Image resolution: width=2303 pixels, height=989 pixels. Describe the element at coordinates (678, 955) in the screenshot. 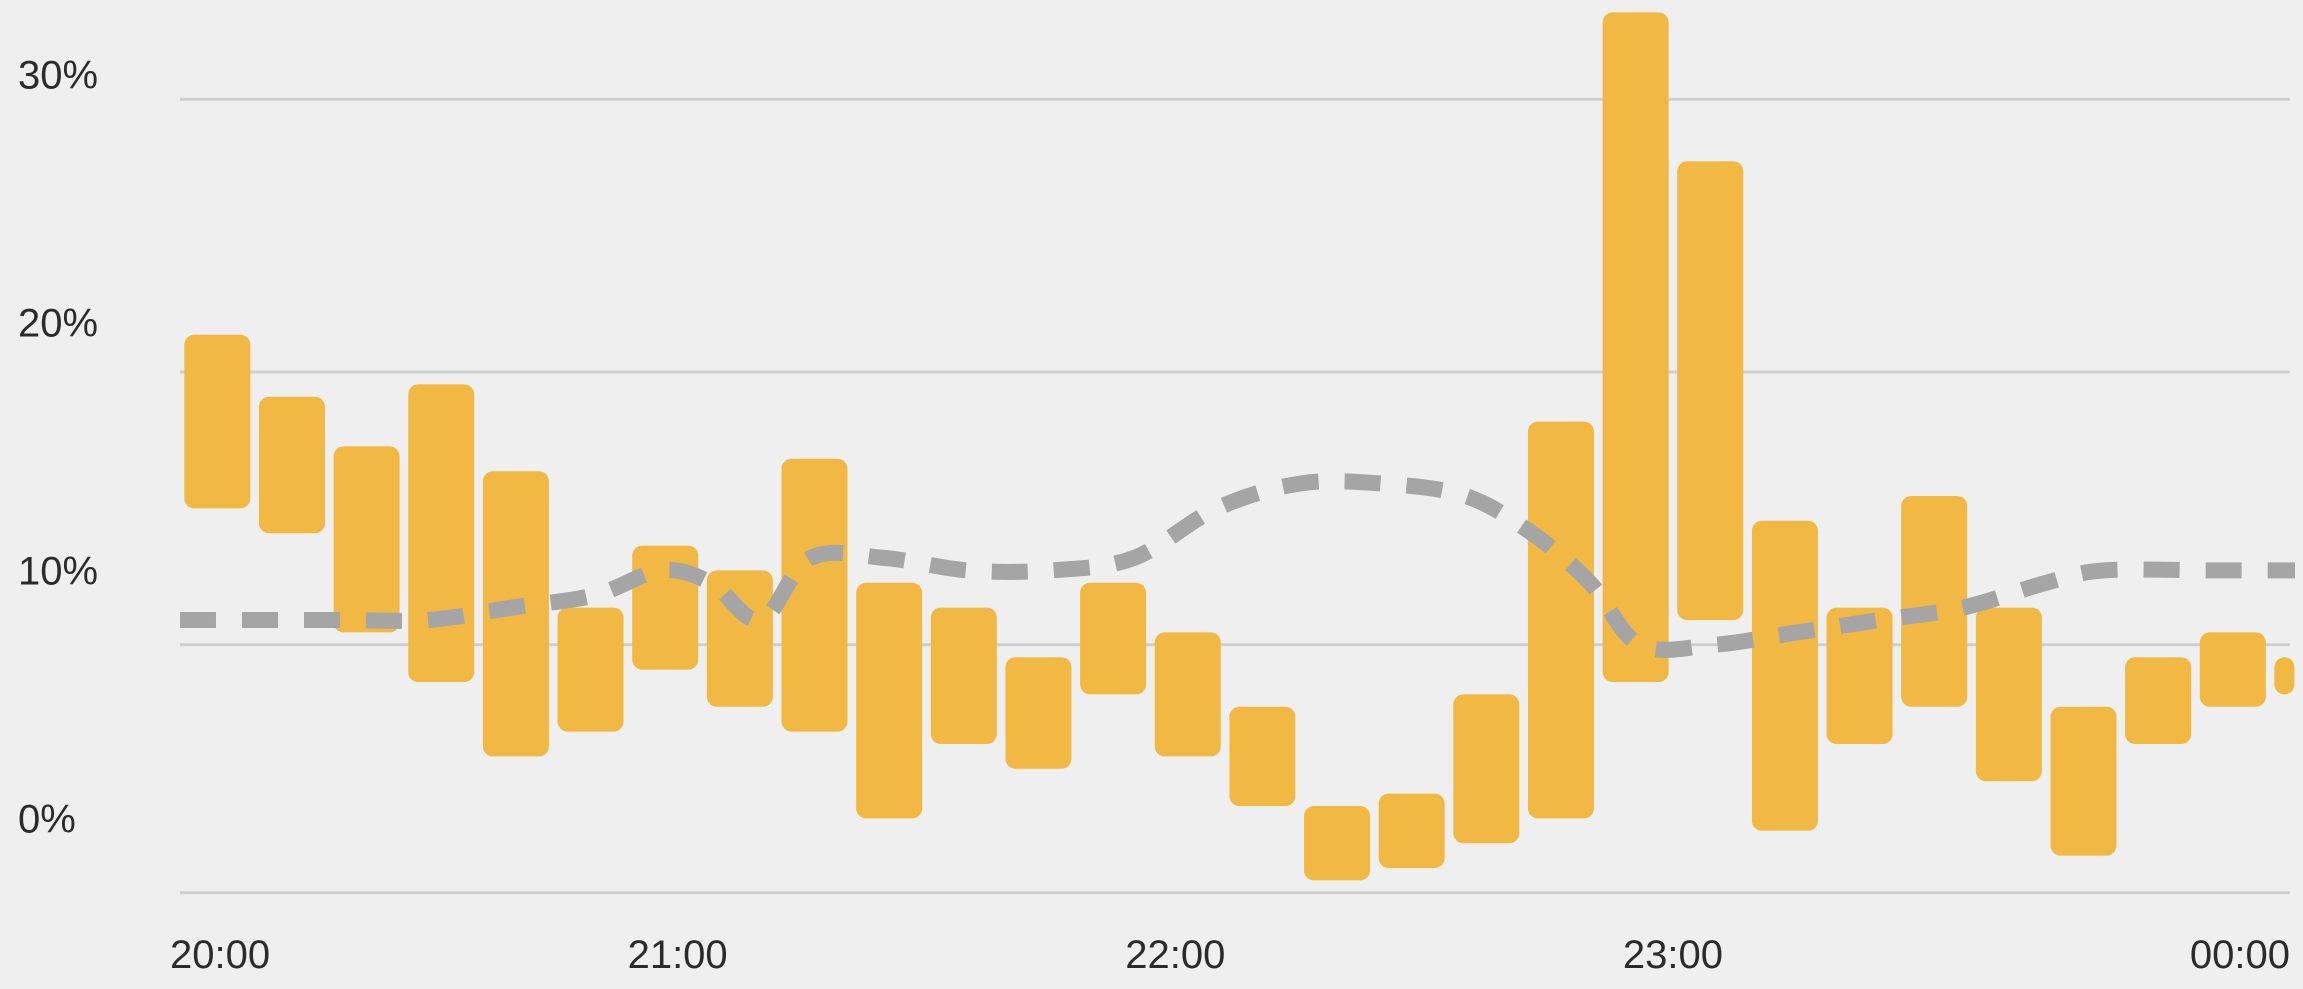

I see `x-tick-label-1: 21:00` at that location.